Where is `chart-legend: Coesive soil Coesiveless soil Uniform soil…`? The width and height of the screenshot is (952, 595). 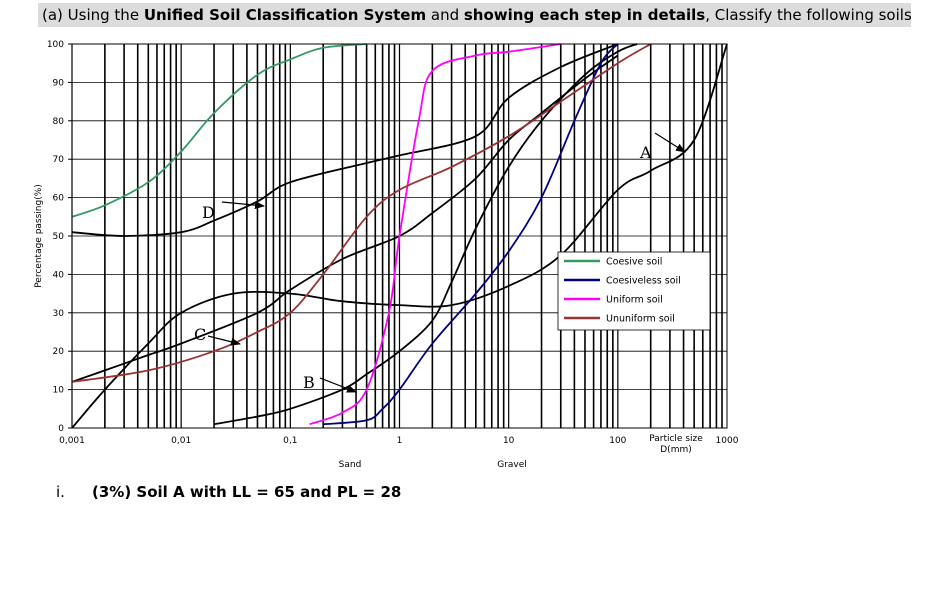
chart-legend: Coesive soil Coesiveless soil Uniform soil… is located at coordinates (634, 291).